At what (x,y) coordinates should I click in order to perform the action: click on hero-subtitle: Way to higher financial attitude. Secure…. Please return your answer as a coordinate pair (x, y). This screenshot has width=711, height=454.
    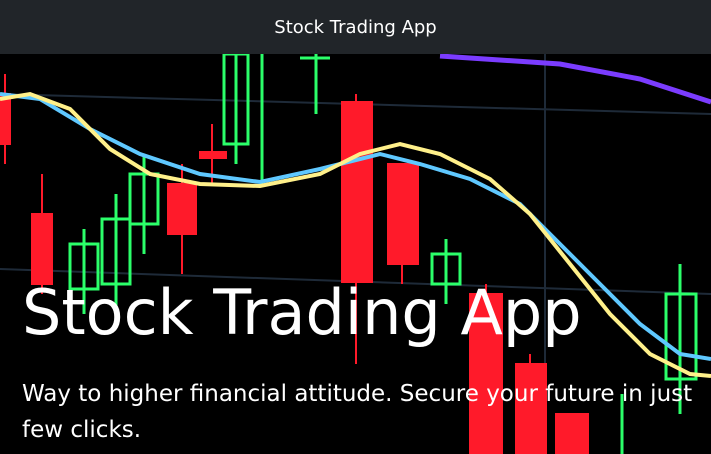
    Looking at the image, I should click on (357, 412).